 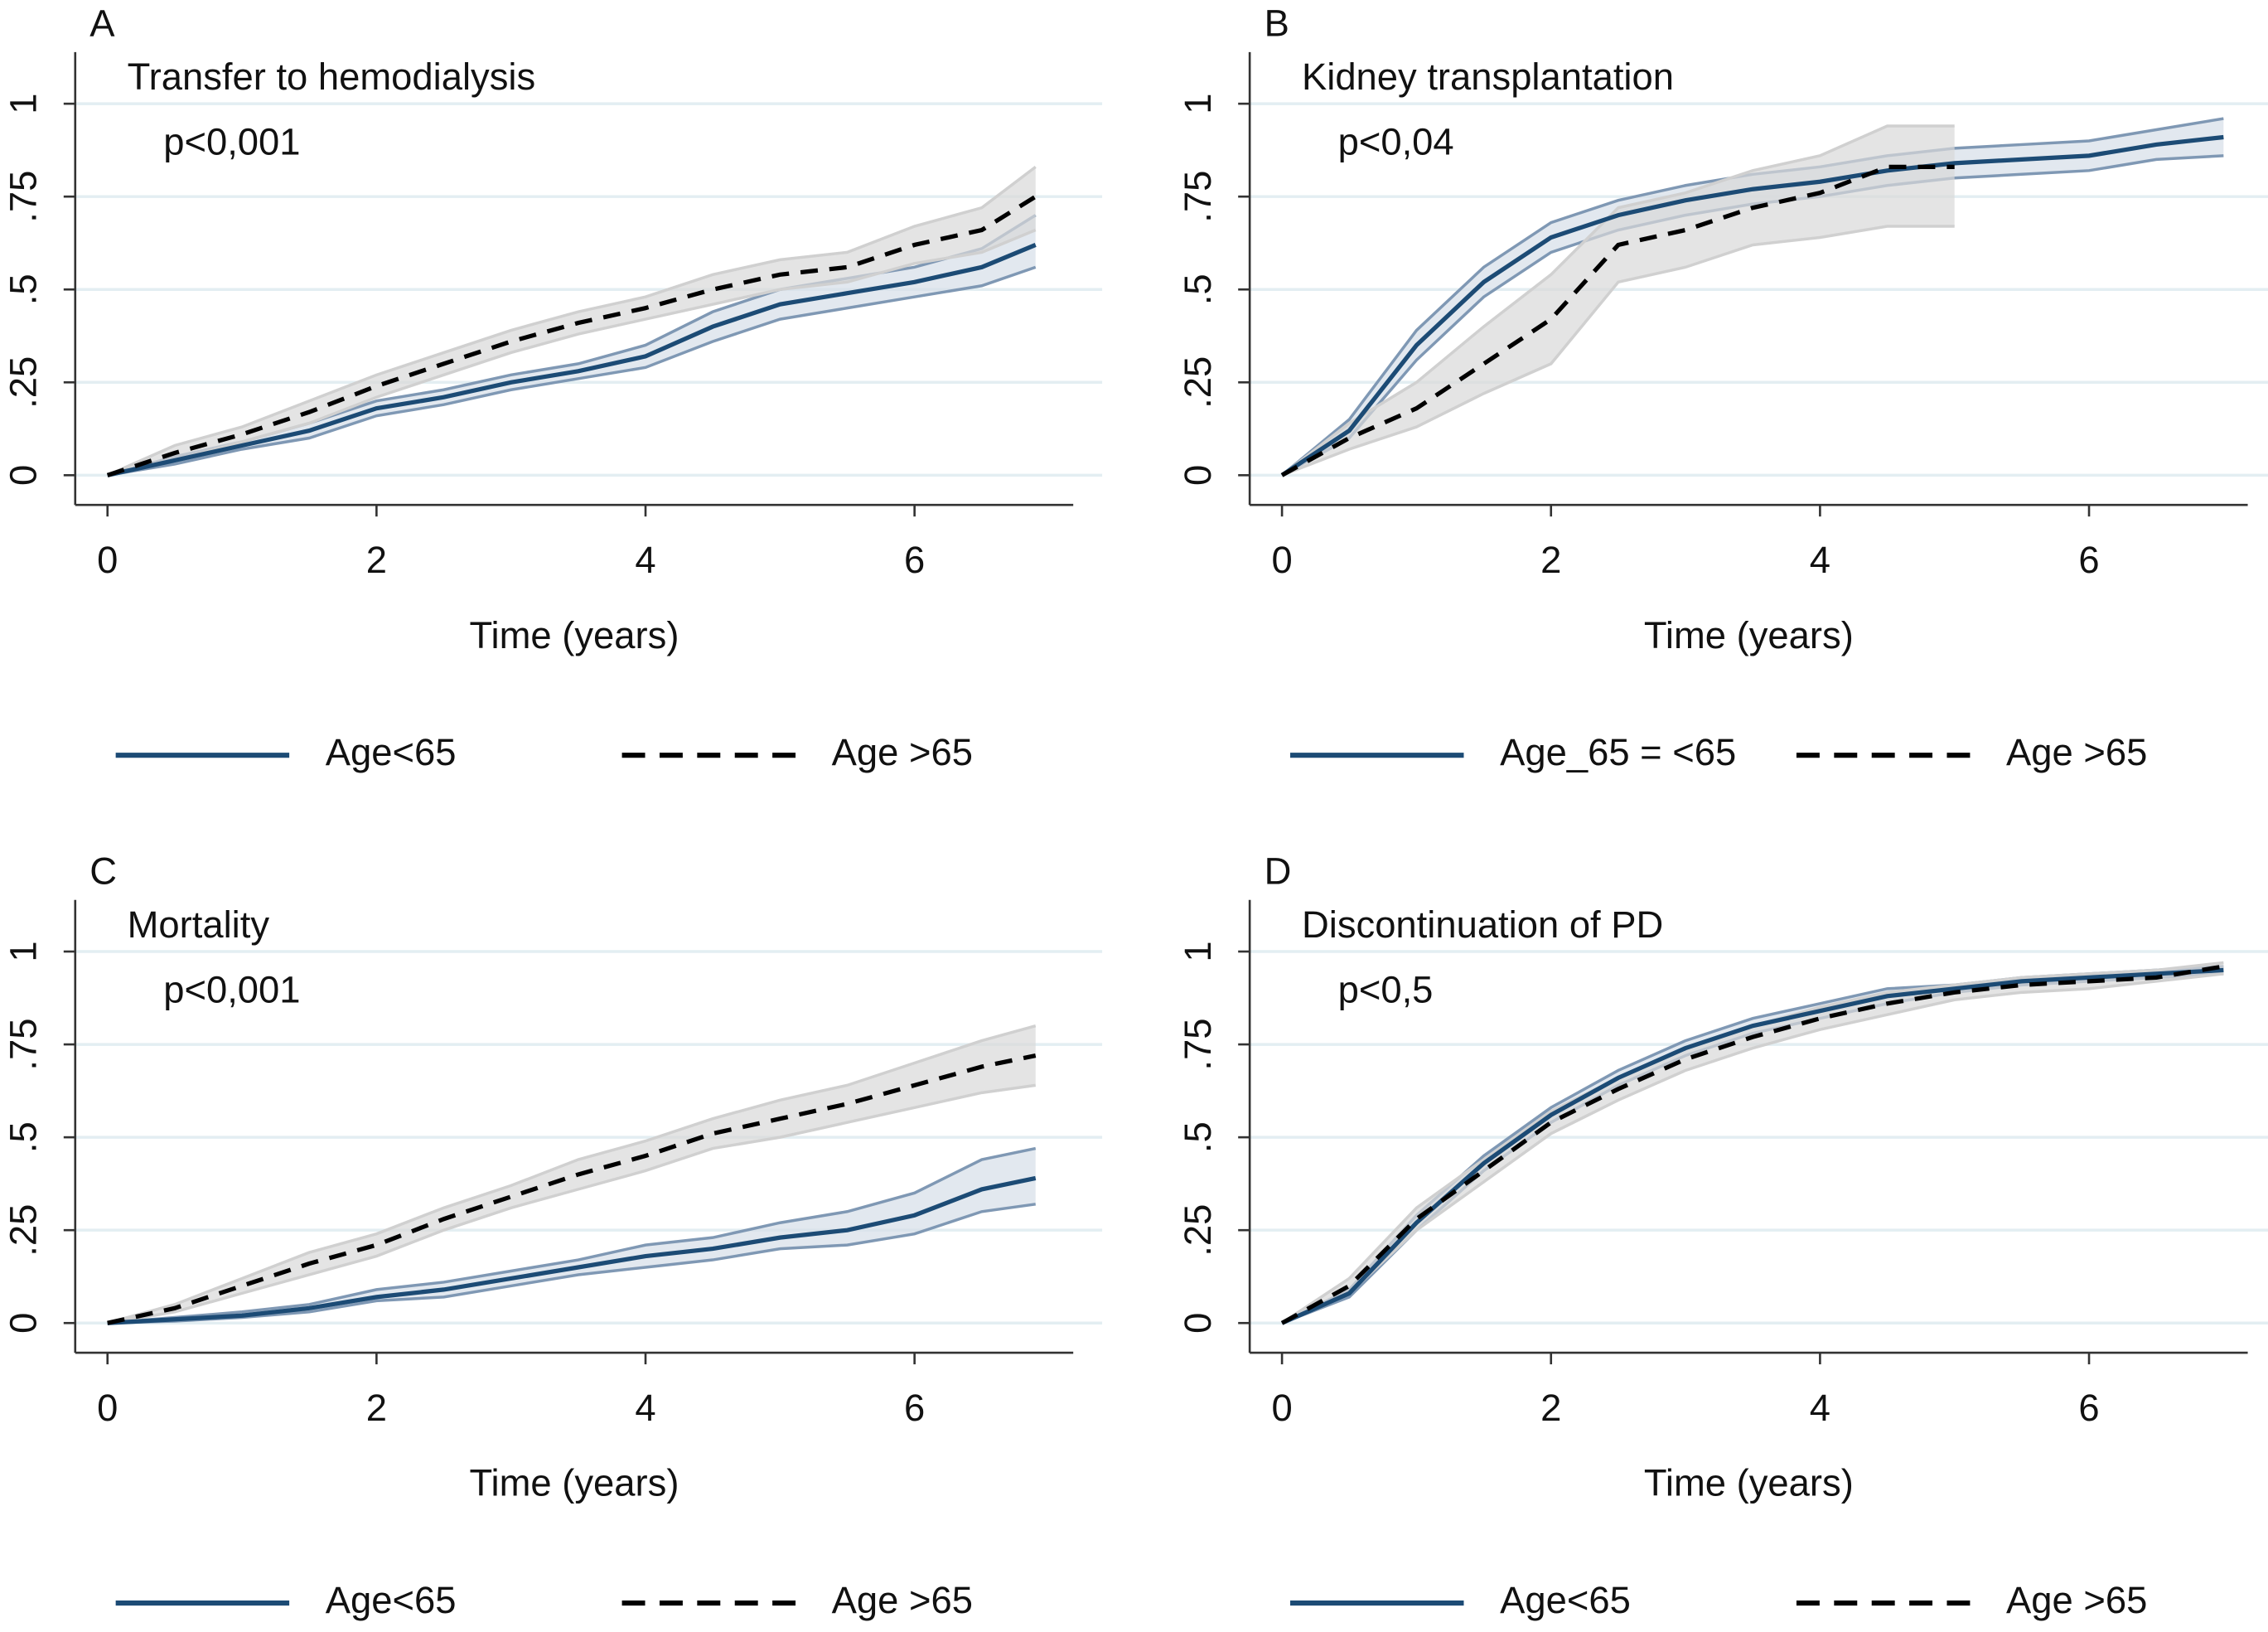 What do you see at coordinates (1386, 989) in the screenshot?
I see `p-value: p<0,5` at bounding box center [1386, 989].